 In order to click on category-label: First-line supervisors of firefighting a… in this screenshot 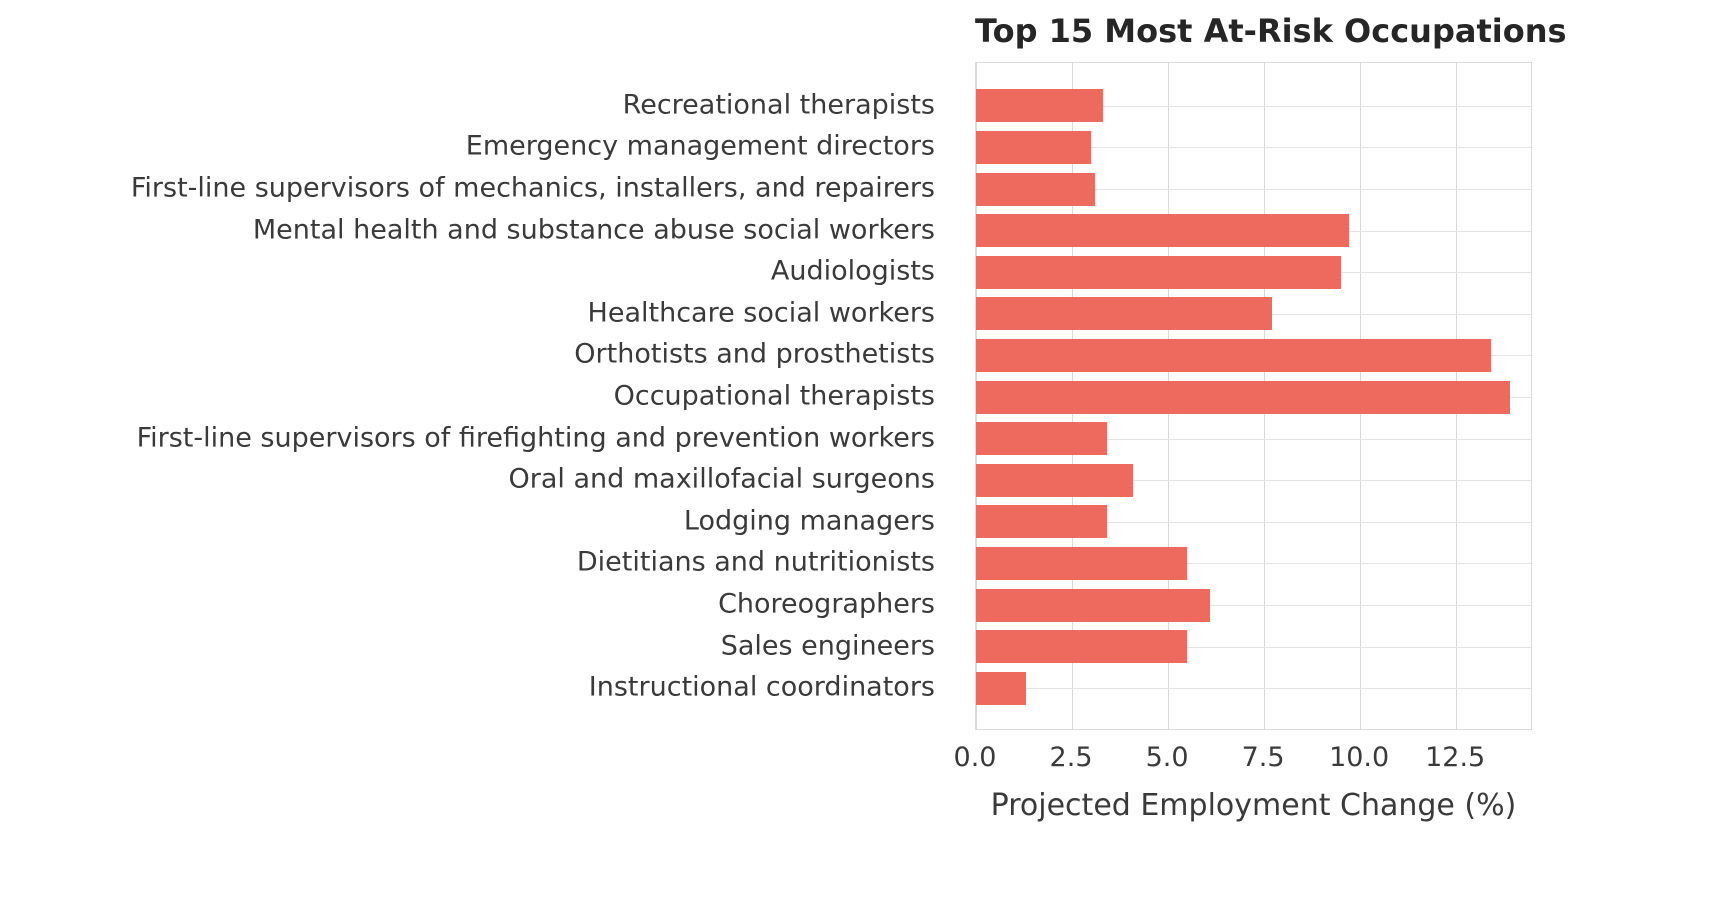, I will do `click(535, 438)`.